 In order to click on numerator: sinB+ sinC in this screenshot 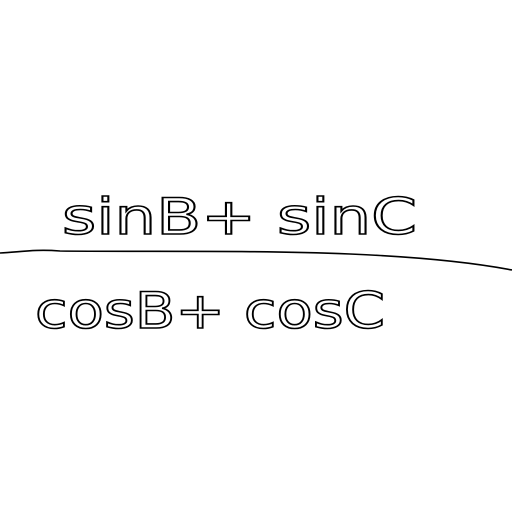, I will do `click(239, 217)`.